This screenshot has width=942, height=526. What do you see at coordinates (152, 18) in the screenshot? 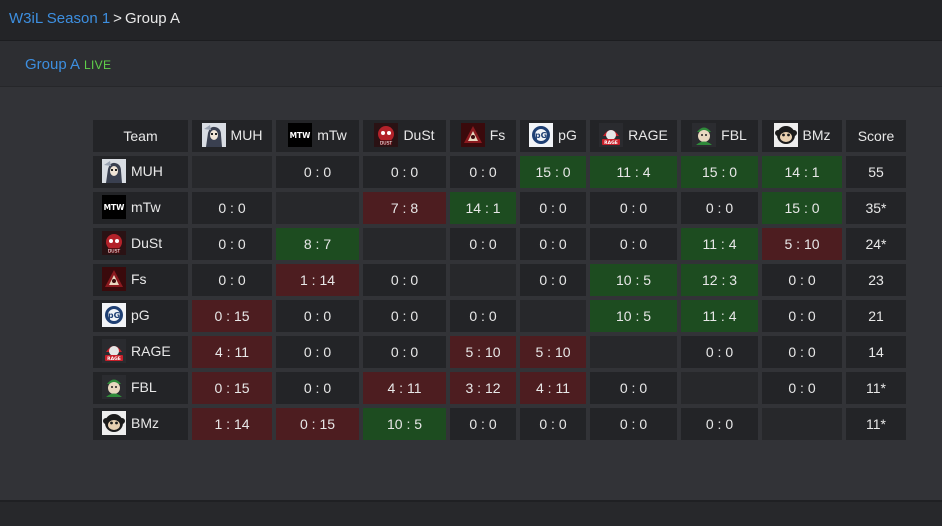
I see `breadcrumb-current: Group A` at bounding box center [152, 18].